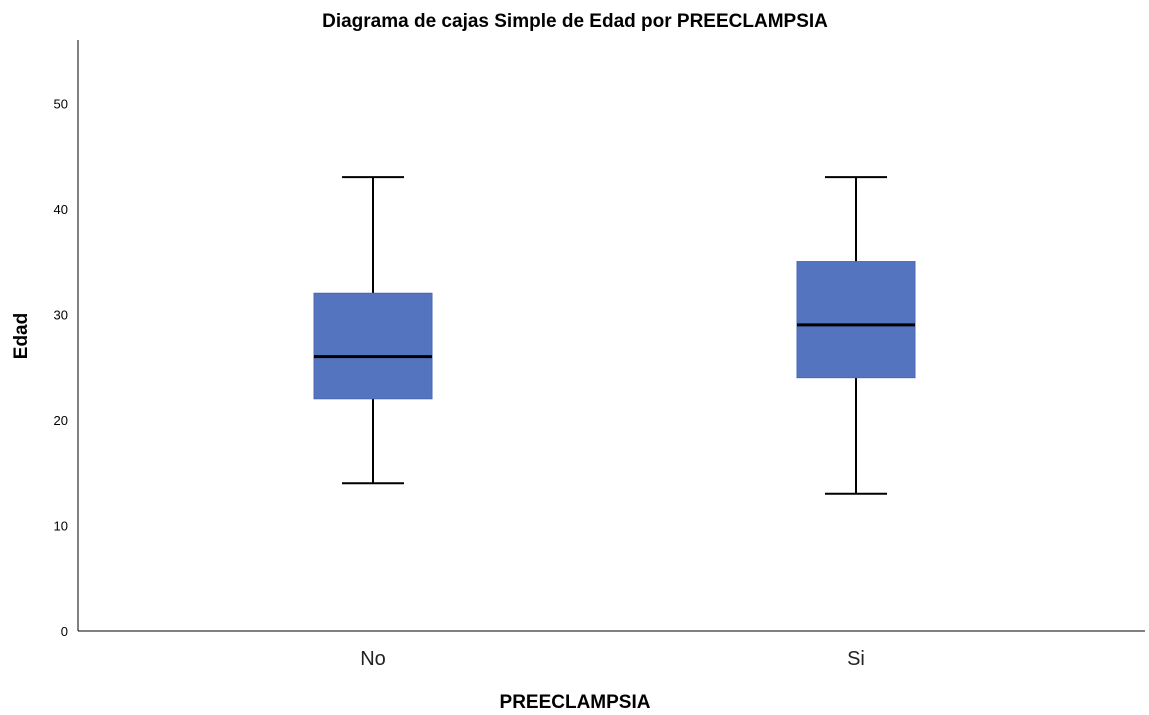 The width and height of the screenshot is (1149, 715). Describe the element at coordinates (61, 103) in the screenshot. I see `y-tick-label: 50` at that location.